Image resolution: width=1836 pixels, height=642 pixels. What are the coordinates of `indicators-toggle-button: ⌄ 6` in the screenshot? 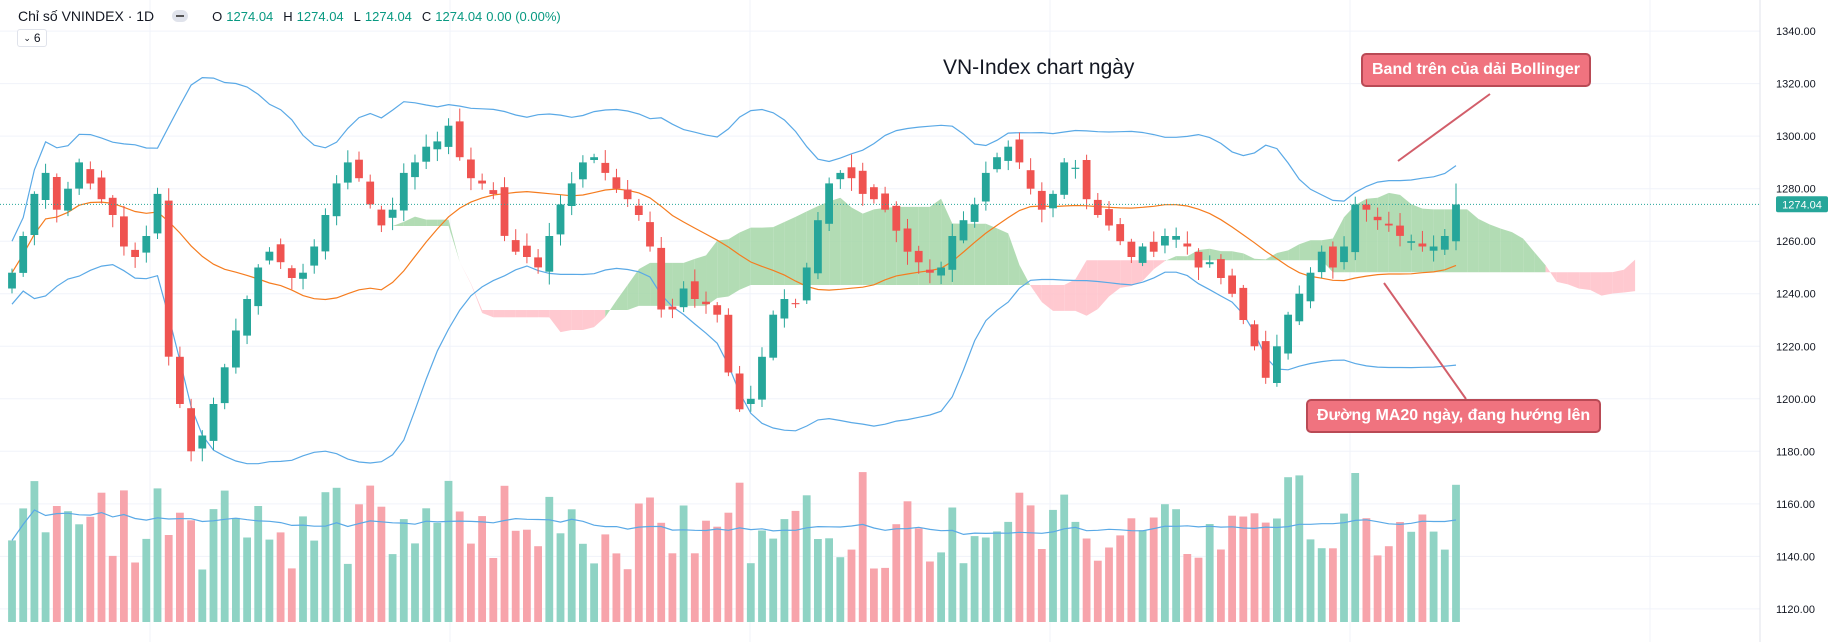 It's located at (32, 38).